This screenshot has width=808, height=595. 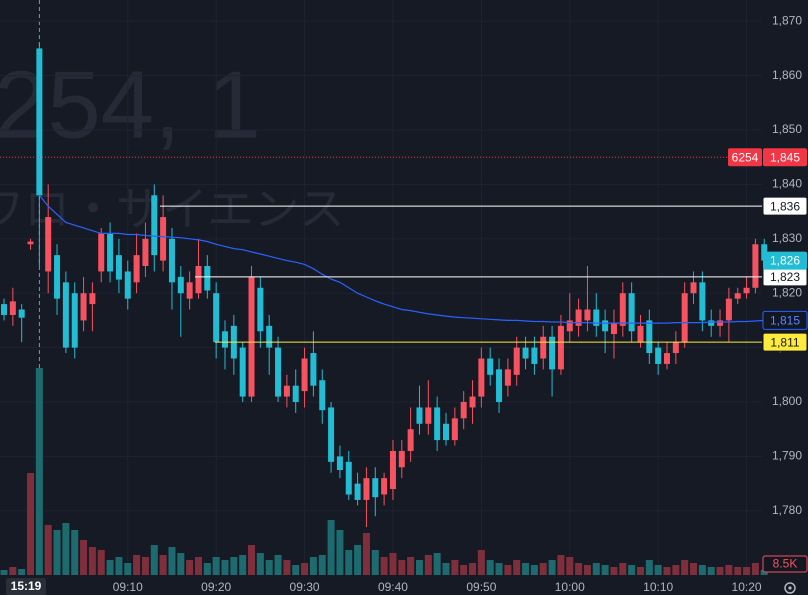 I want to click on volume-label: 8.5K, so click(x=785, y=564).